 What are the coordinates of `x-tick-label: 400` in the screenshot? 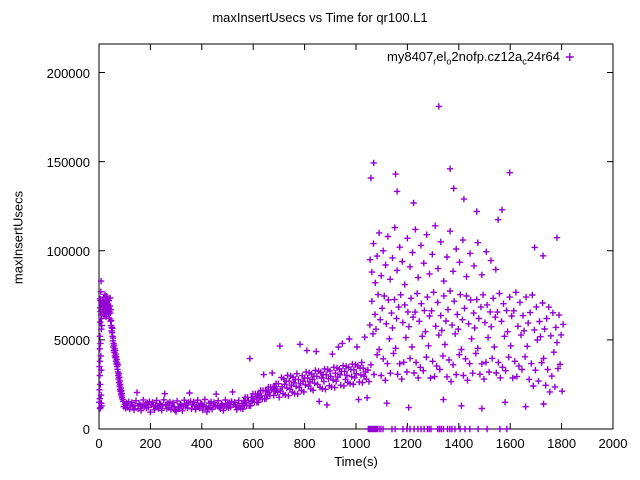 It's located at (201, 443).